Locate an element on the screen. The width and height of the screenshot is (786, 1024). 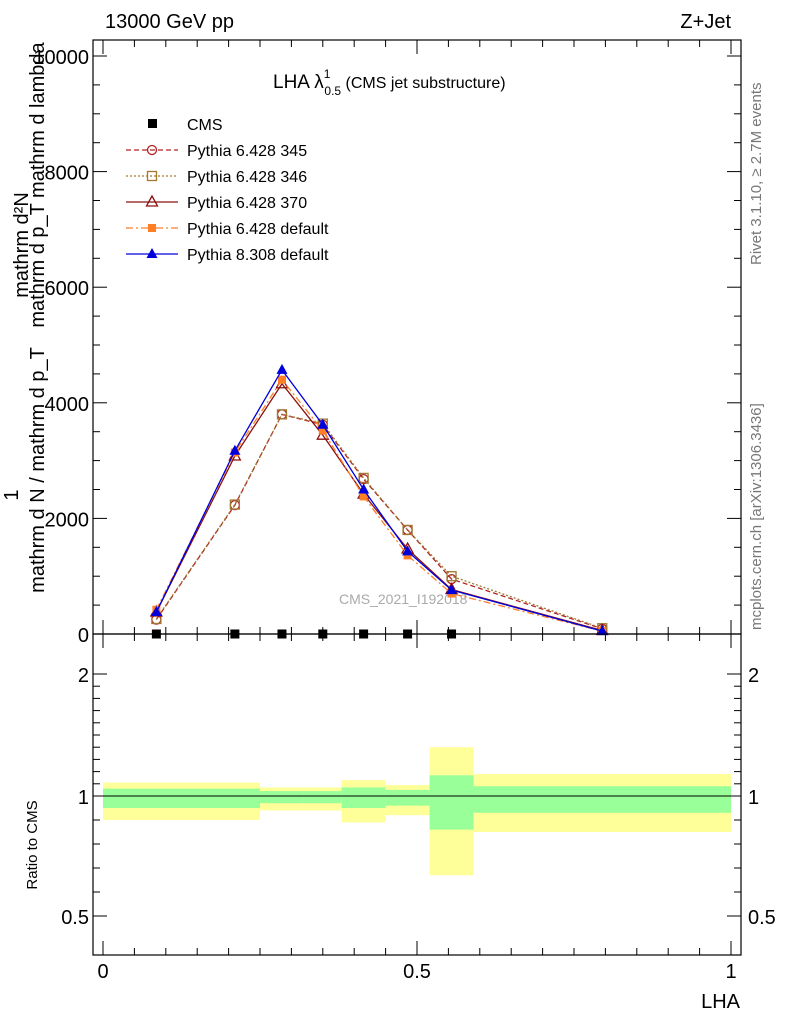
ylabel-line-2: mathrm d p_T mathrm d lambda is located at coordinates (38, 184).